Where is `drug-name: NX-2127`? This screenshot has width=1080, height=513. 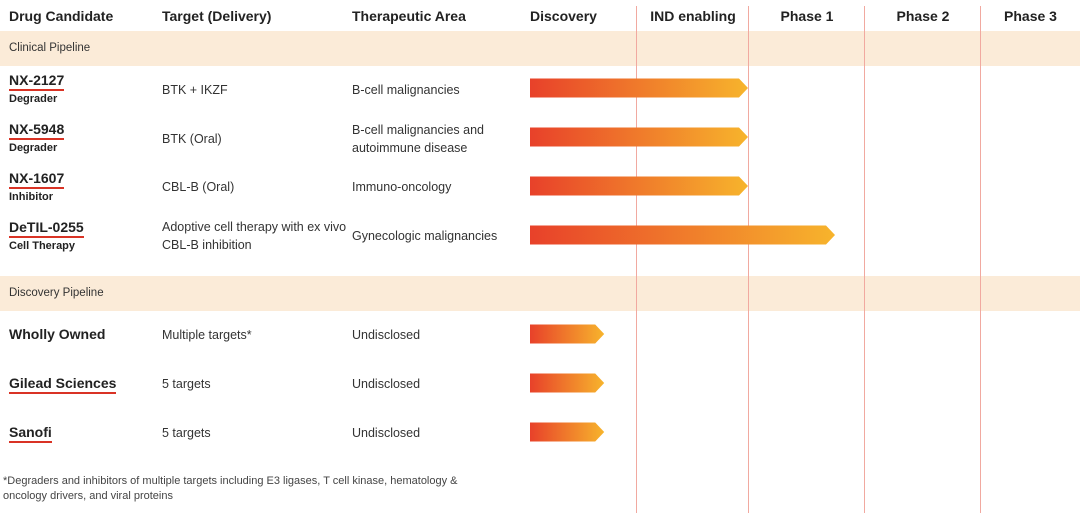
drug-name: NX-2127 is located at coordinates (37, 81).